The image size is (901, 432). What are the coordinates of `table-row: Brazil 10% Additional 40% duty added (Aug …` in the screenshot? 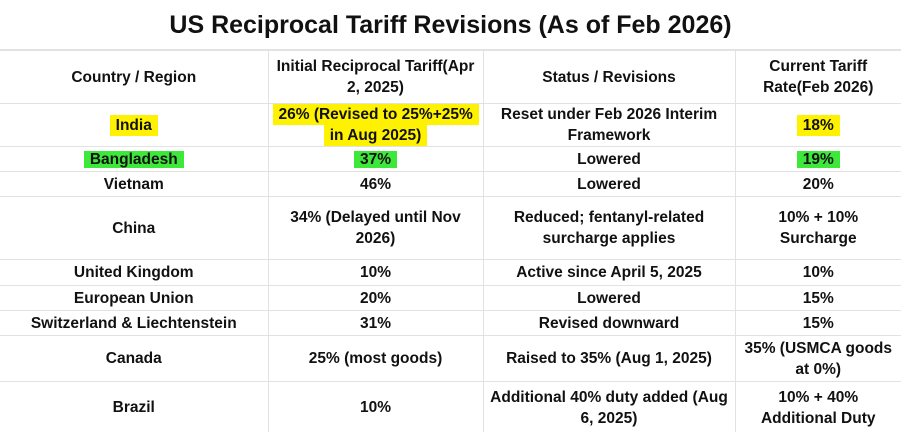 It's located at (450, 406).